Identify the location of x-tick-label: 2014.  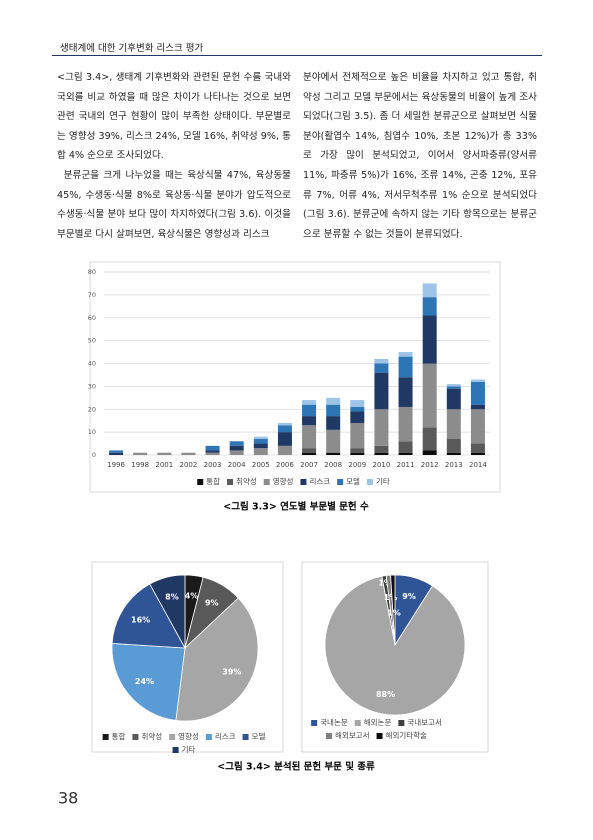
(478, 465).